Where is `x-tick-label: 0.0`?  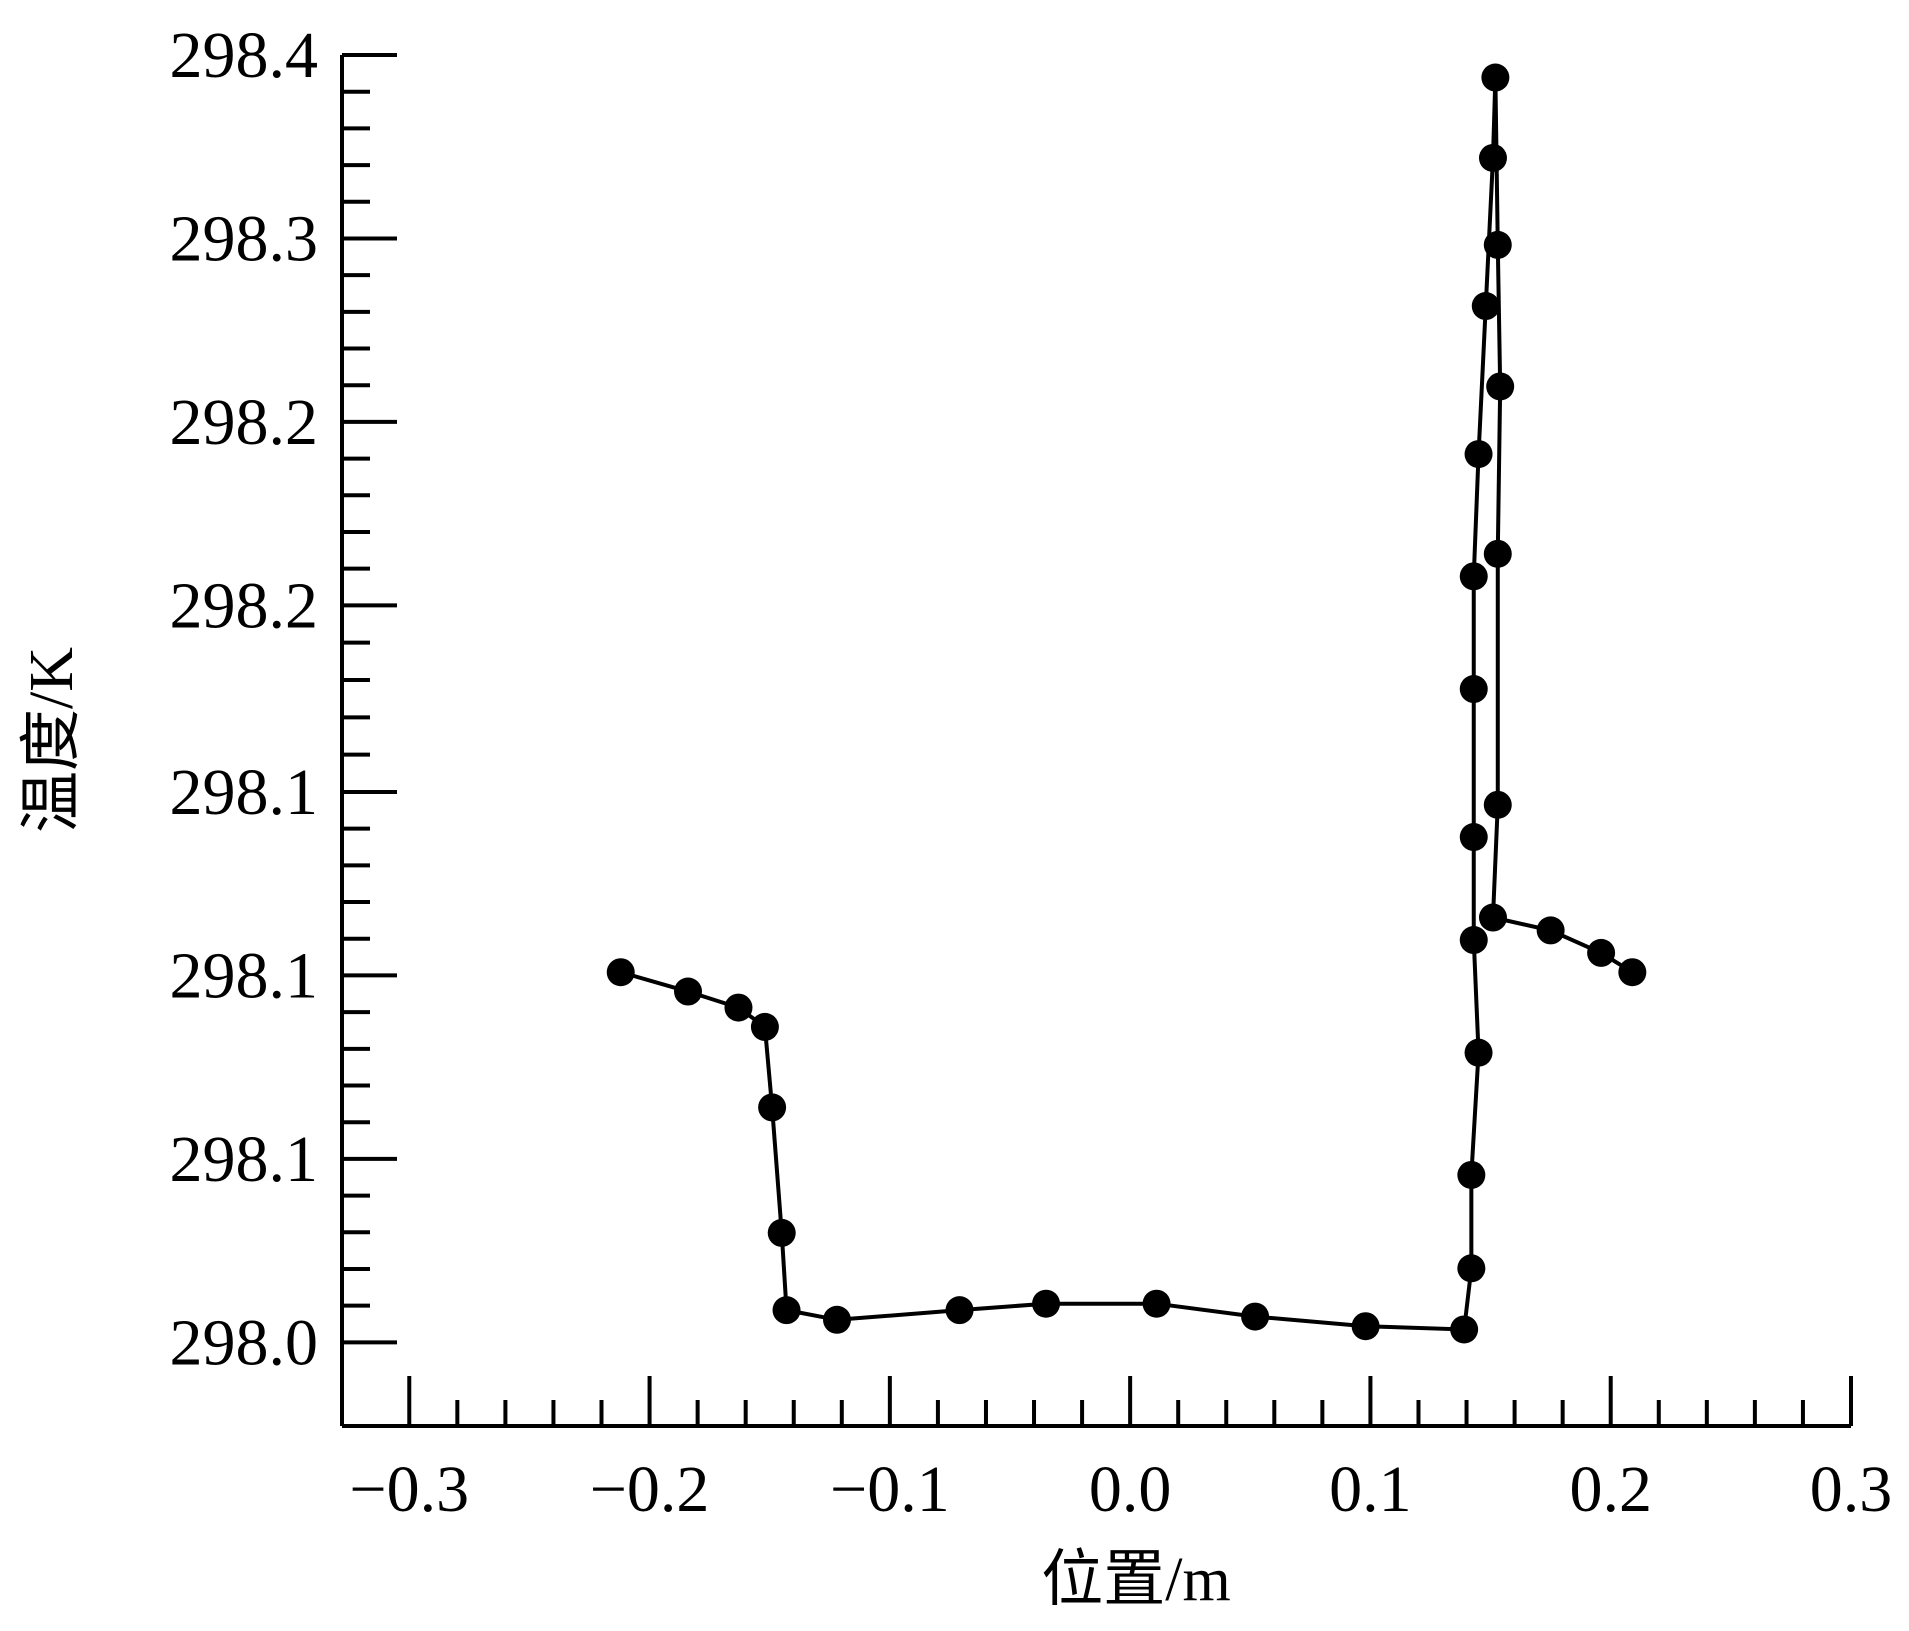
x-tick-label: 0.0 is located at coordinates (1130, 1489).